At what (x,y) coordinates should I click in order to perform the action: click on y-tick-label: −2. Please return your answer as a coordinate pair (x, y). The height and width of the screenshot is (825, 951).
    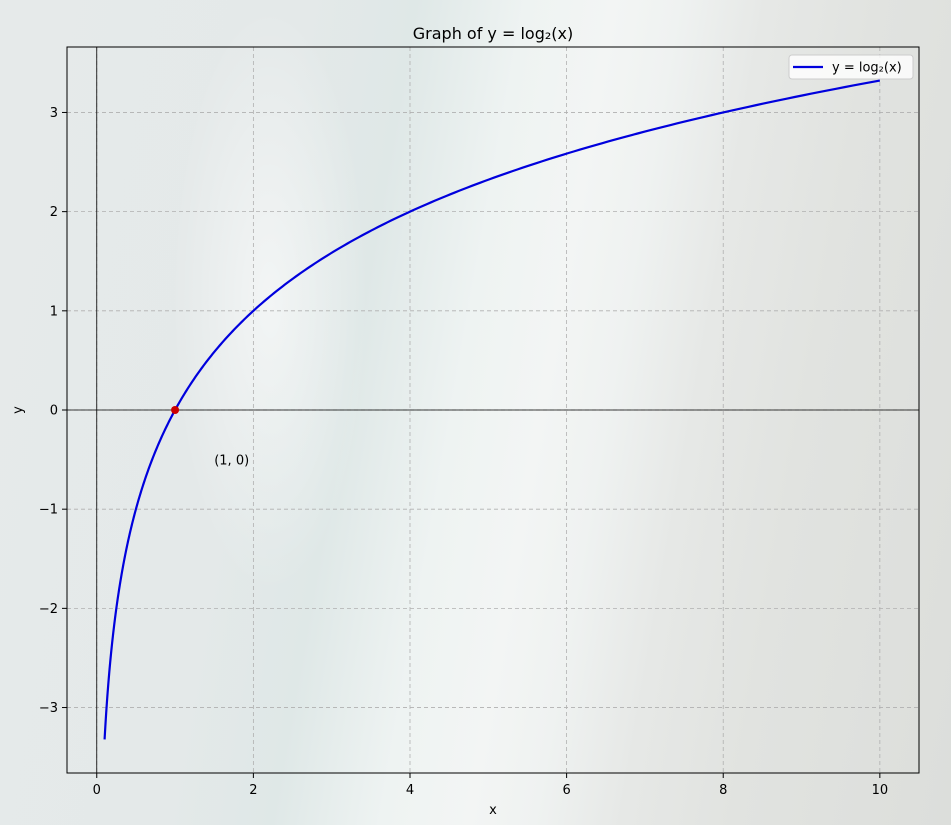
    Looking at the image, I should click on (48, 609).